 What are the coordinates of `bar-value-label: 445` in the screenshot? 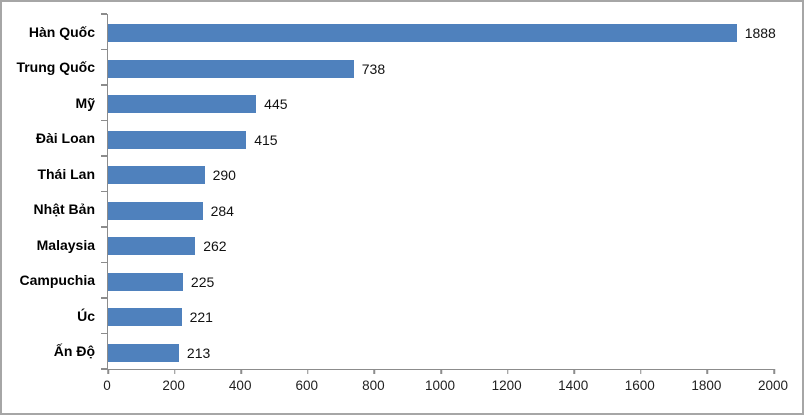 It's located at (276, 104).